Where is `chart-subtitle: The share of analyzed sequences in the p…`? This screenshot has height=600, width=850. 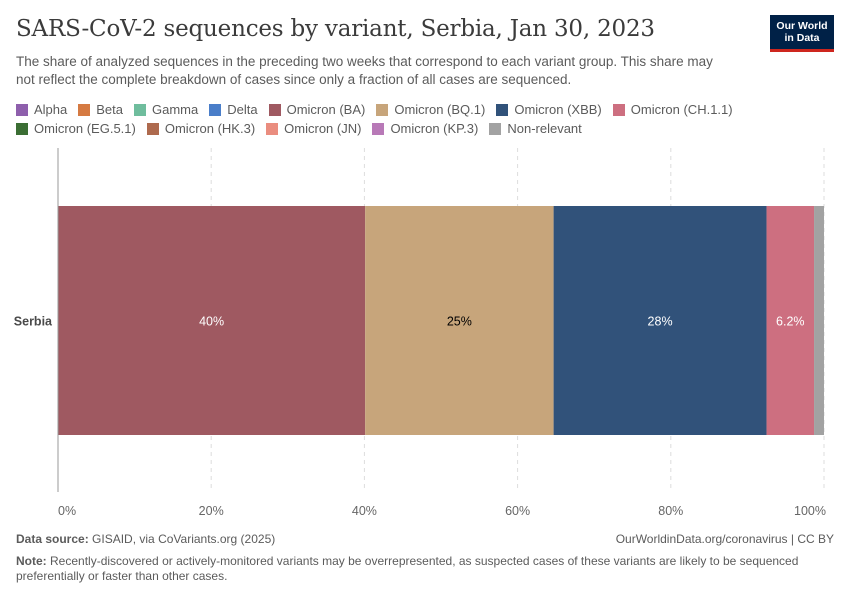 chart-subtitle: The share of analyzed sequences in the p… is located at coordinates (364, 70).